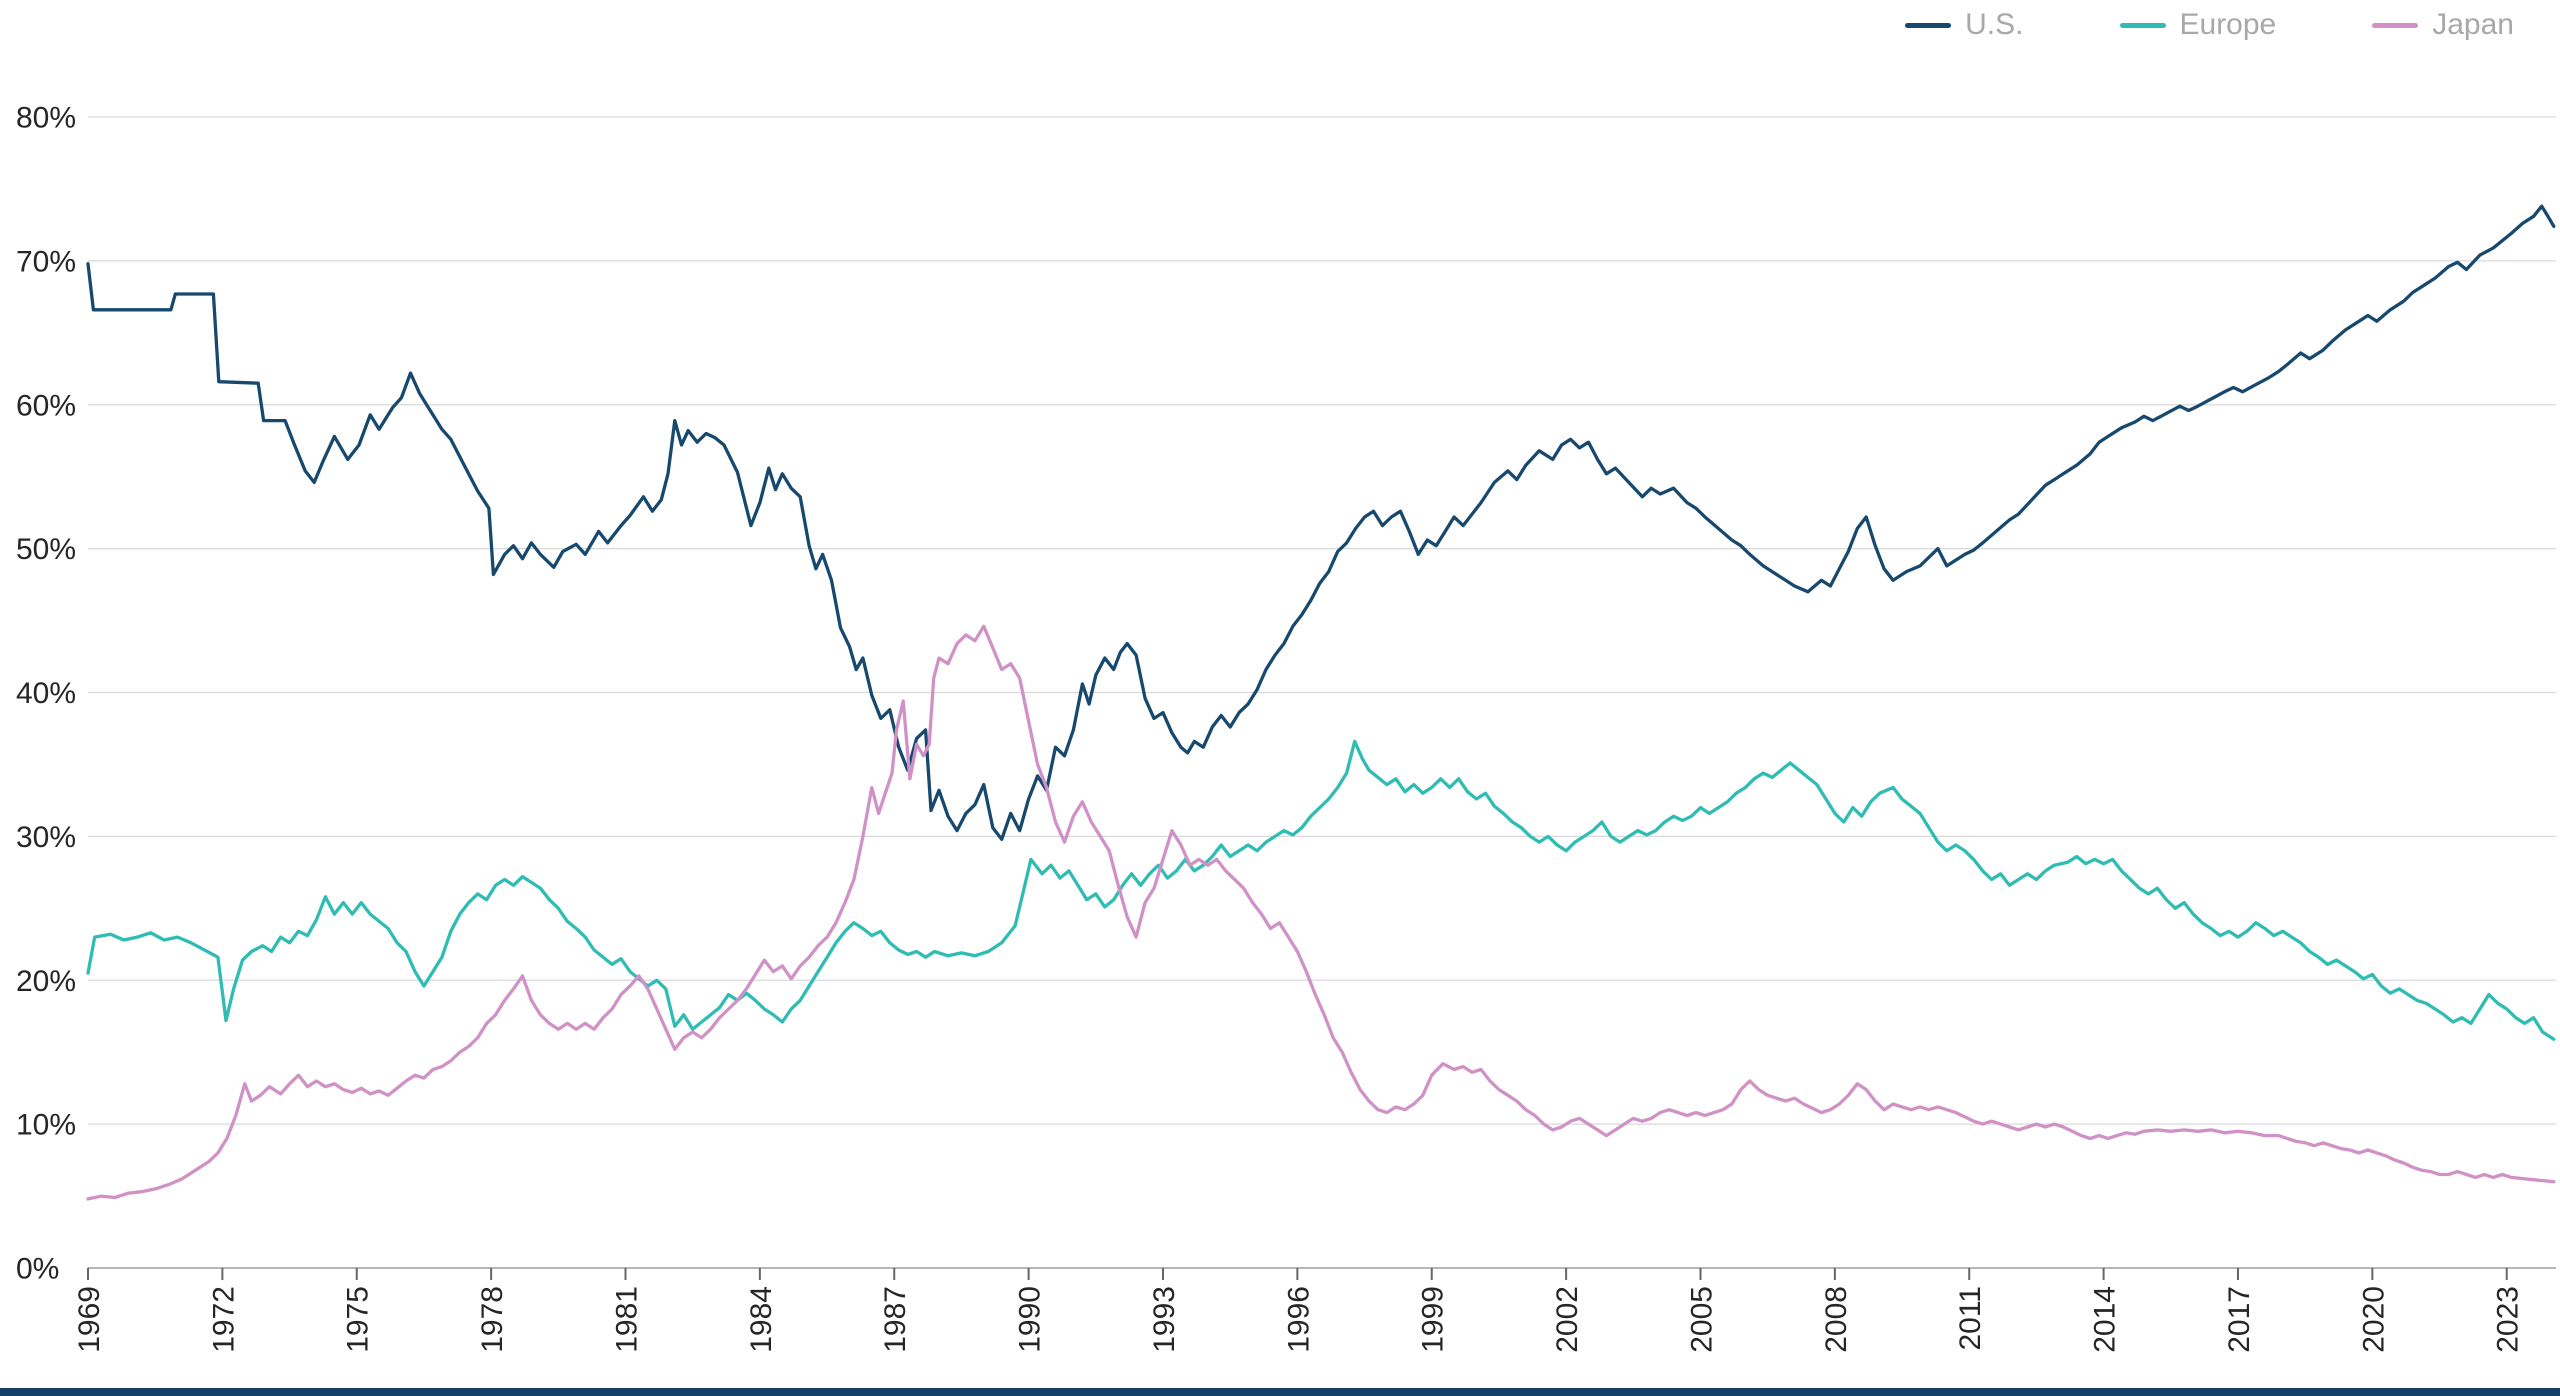 Image resolution: width=2560 pixels, height=1396 pixels. What do you see at coordinates (1836, 1319) in the screenshot?
I see `svg-text: 2008` at bounding box center [1836, 1319].